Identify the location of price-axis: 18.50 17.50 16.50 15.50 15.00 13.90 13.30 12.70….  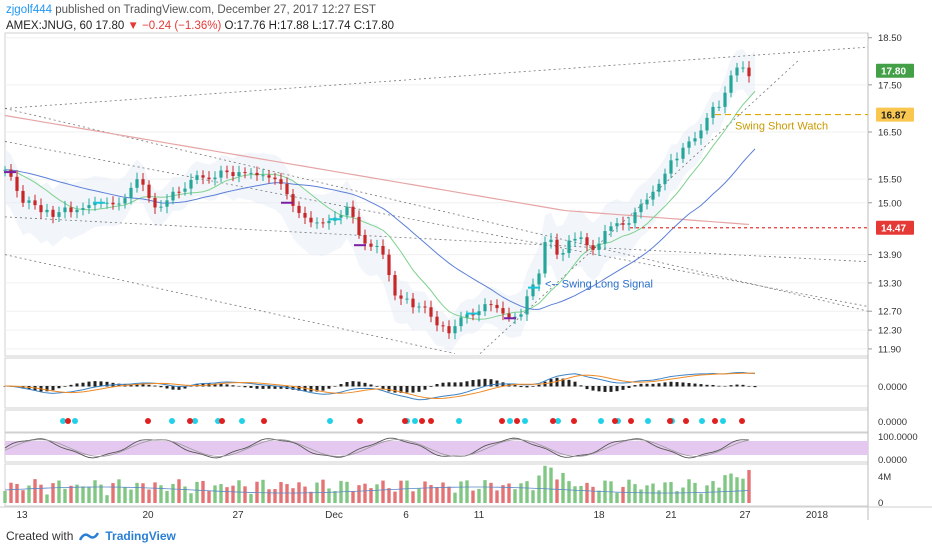
(891, 194).